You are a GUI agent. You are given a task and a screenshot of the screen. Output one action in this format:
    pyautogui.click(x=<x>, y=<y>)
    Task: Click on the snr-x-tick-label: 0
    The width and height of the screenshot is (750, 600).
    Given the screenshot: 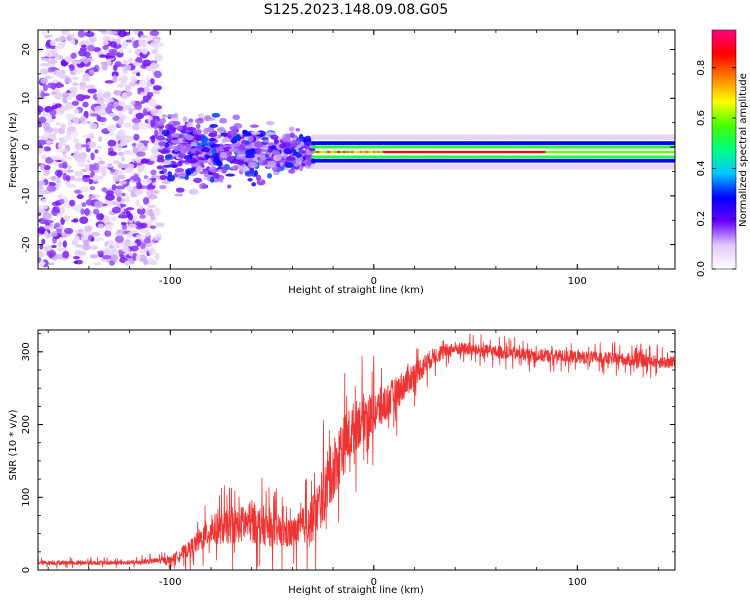 What is the action you would take?
    pyautogui.click(x=374, y=582)
    